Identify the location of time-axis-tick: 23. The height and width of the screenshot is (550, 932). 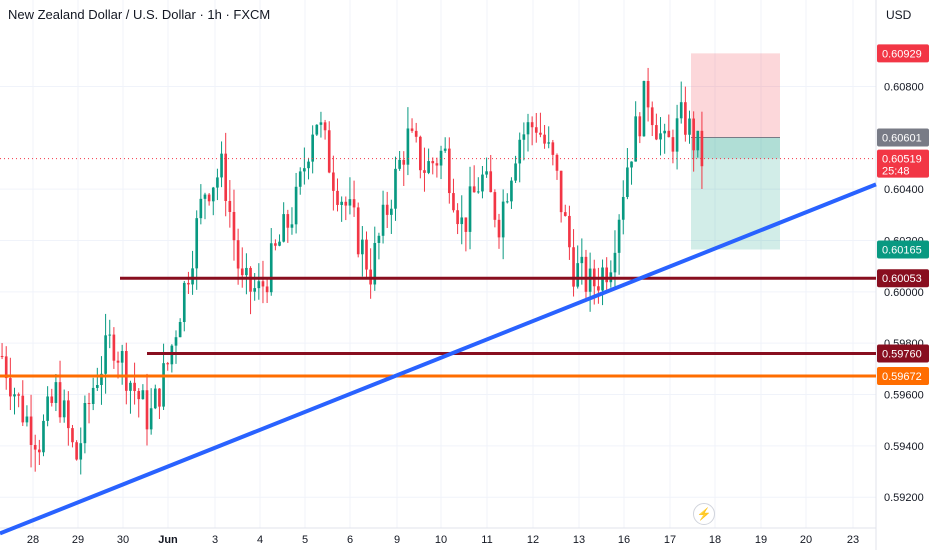
(853, 540).